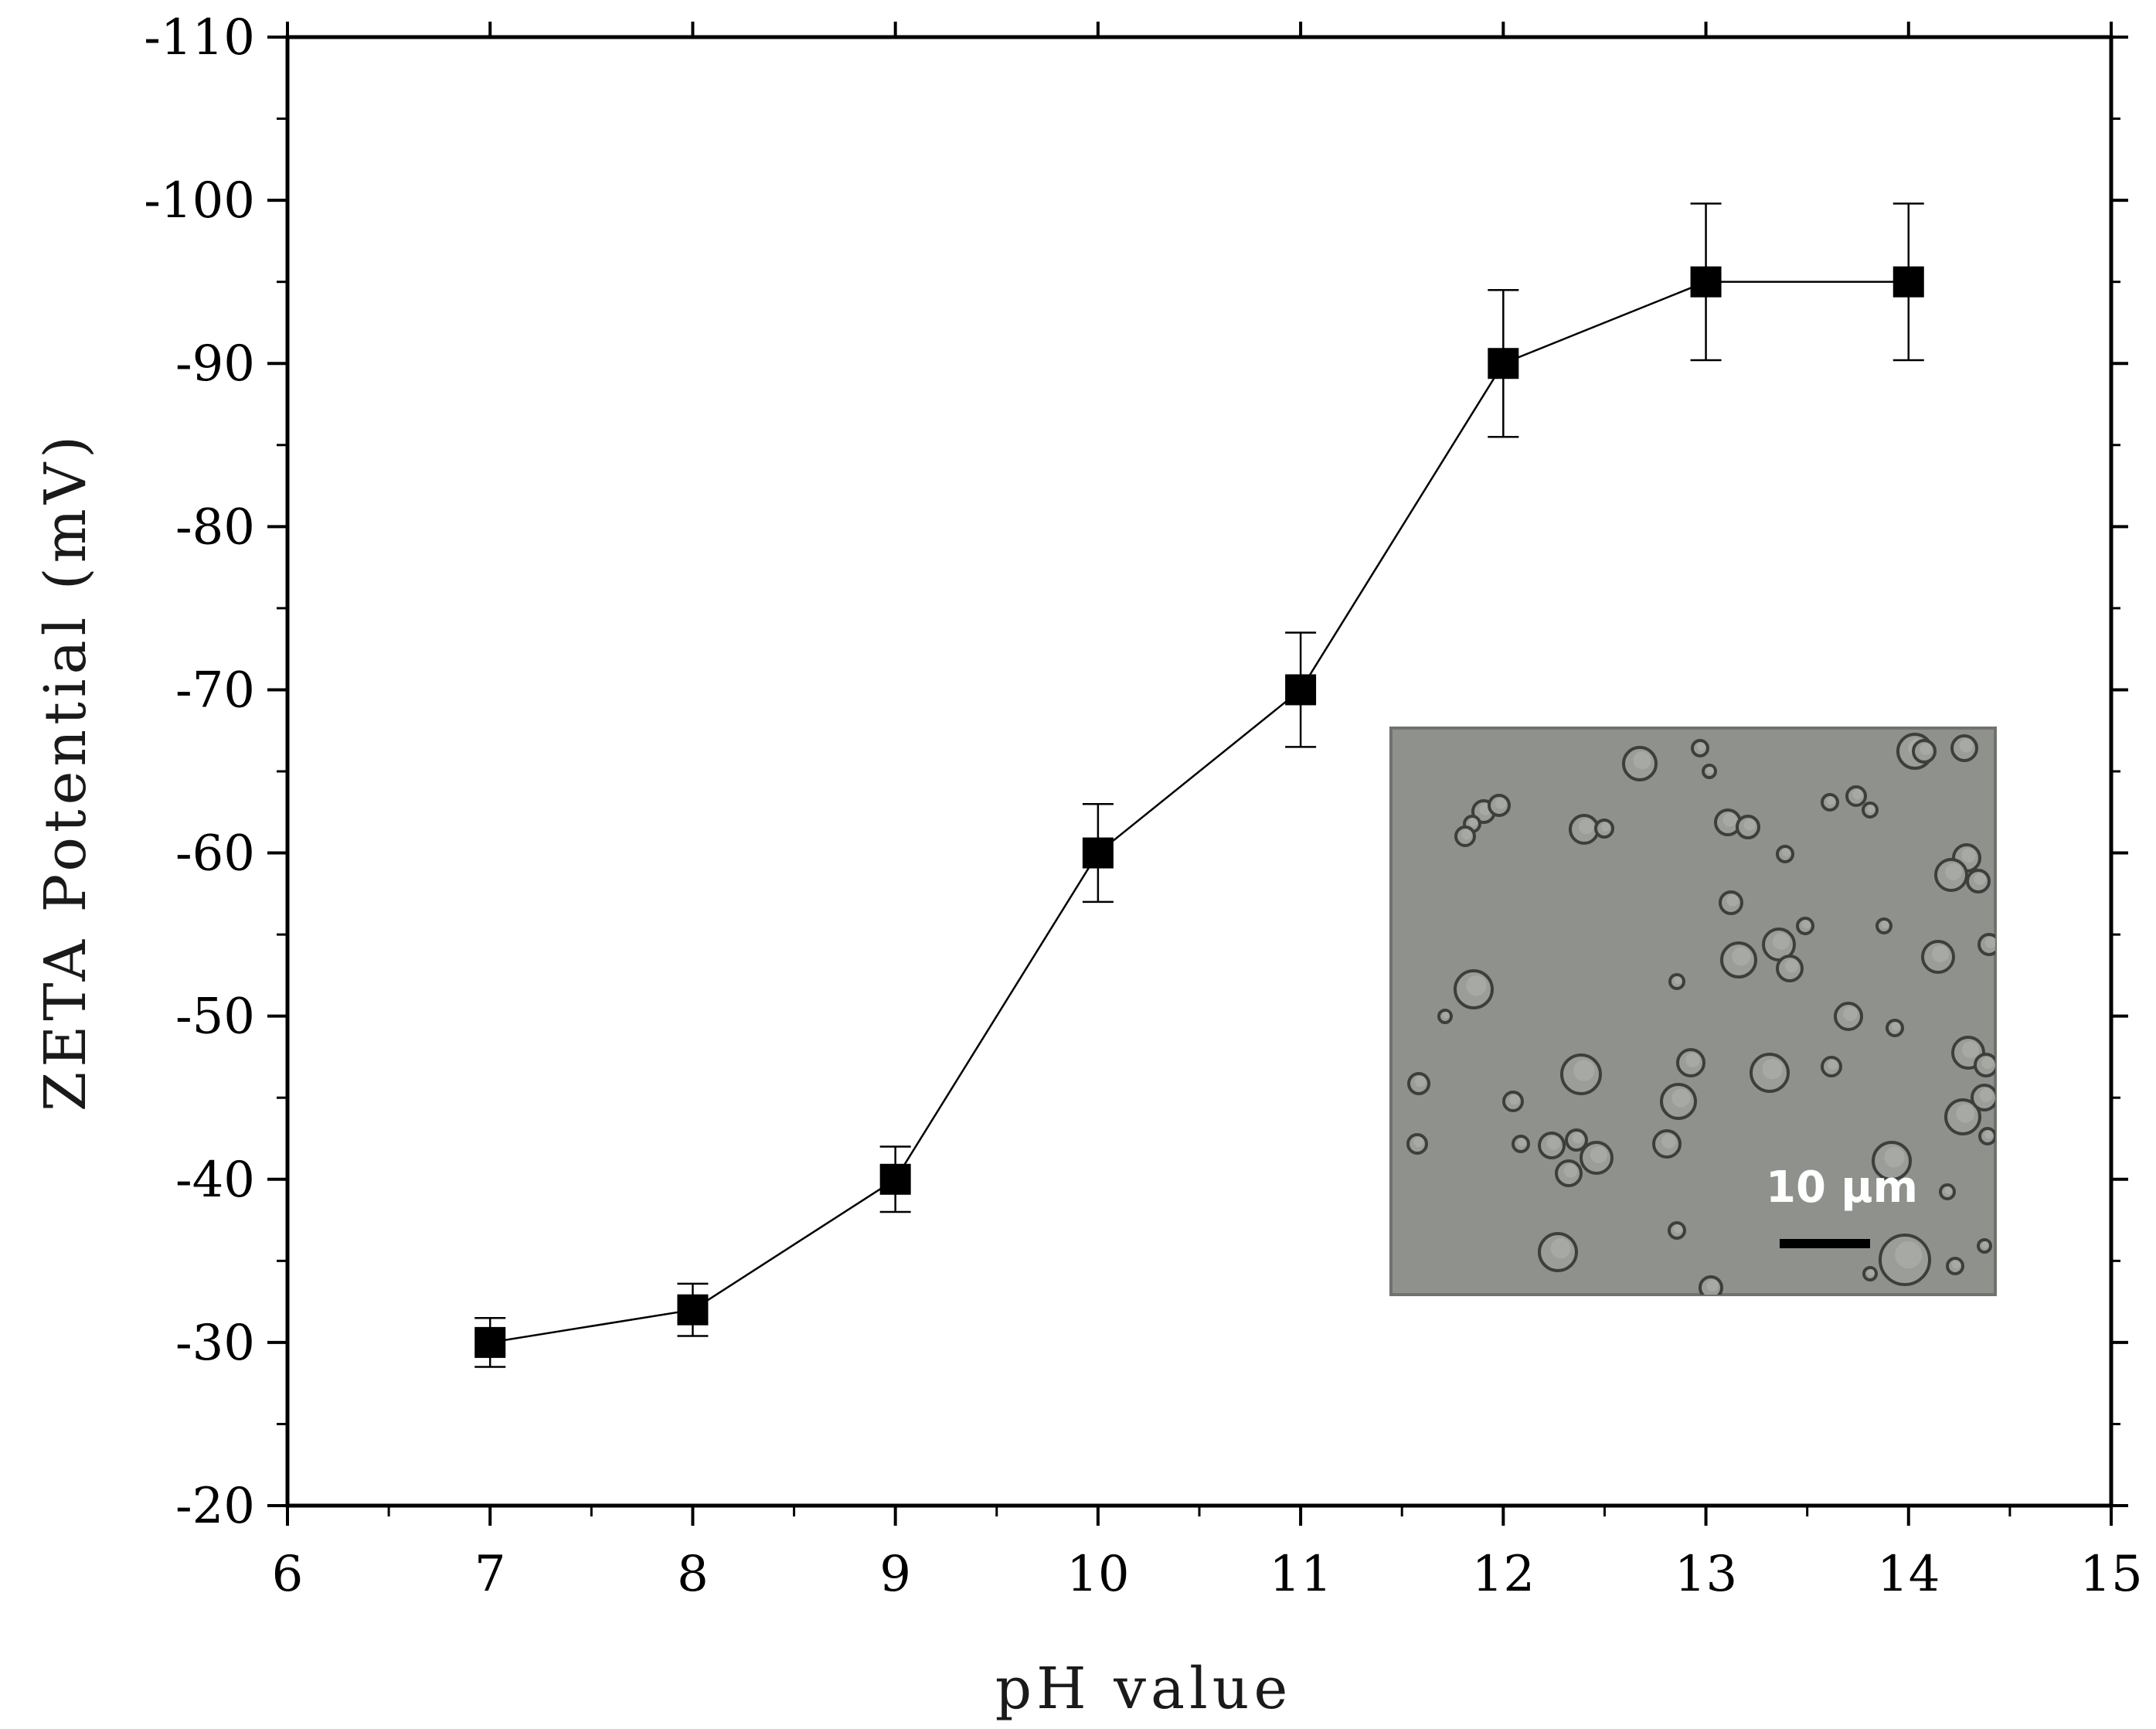  What do you see at coordinates (215, 1017) in the screenshot?
I see `y-tick-label: -50` at bounding box center [215, 1017].